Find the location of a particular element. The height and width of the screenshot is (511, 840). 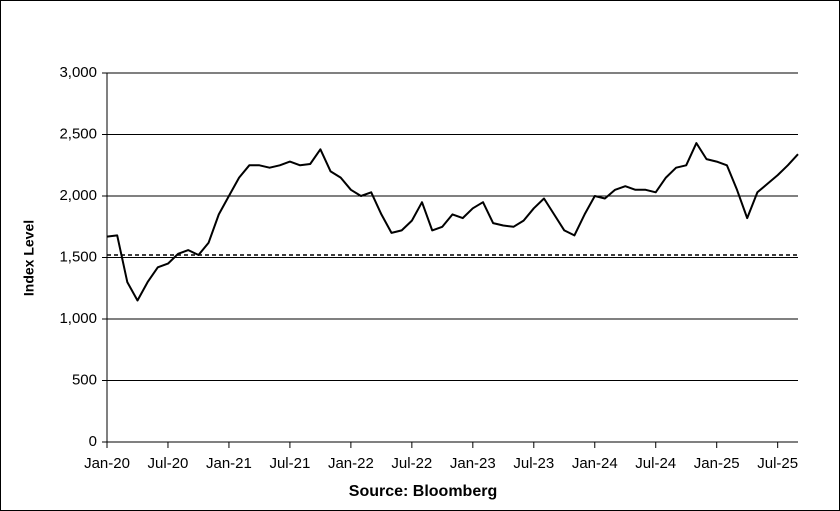

x-tick-label: Jan-25 is located at coordinates (717, 463).